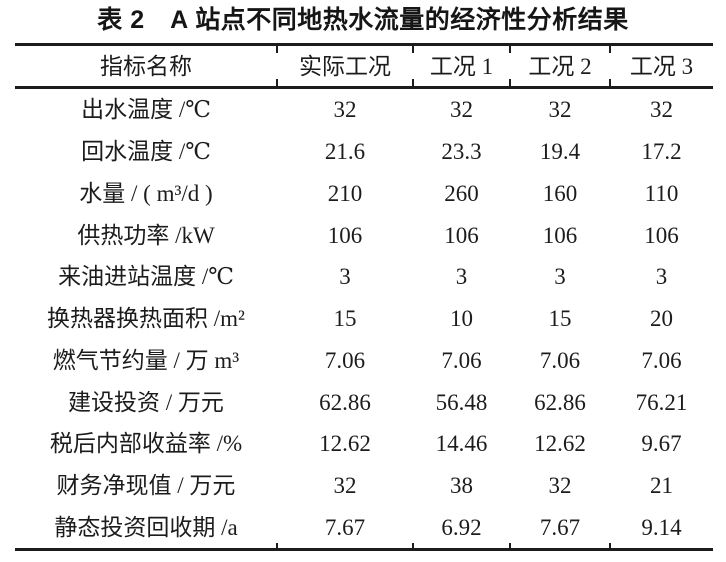  I want to click on row-label: 建设投资 / 万元, so click(146, 402).